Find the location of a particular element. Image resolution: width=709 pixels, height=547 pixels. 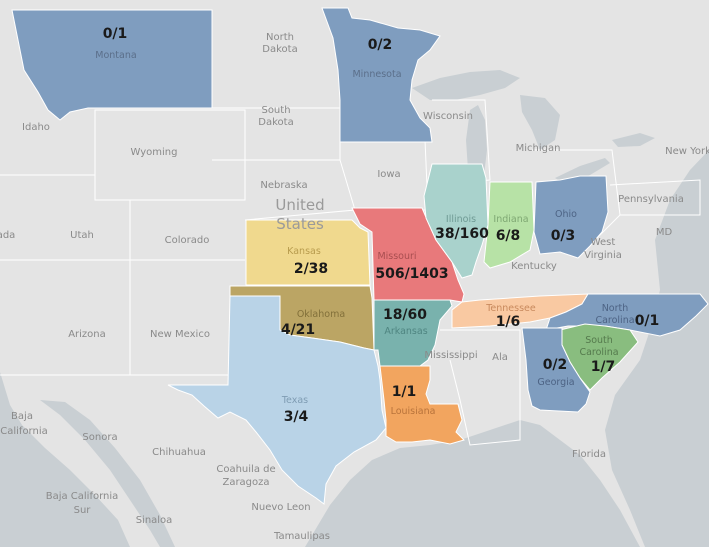

label-colorado: Colorado is located at coordinates (187, 240).